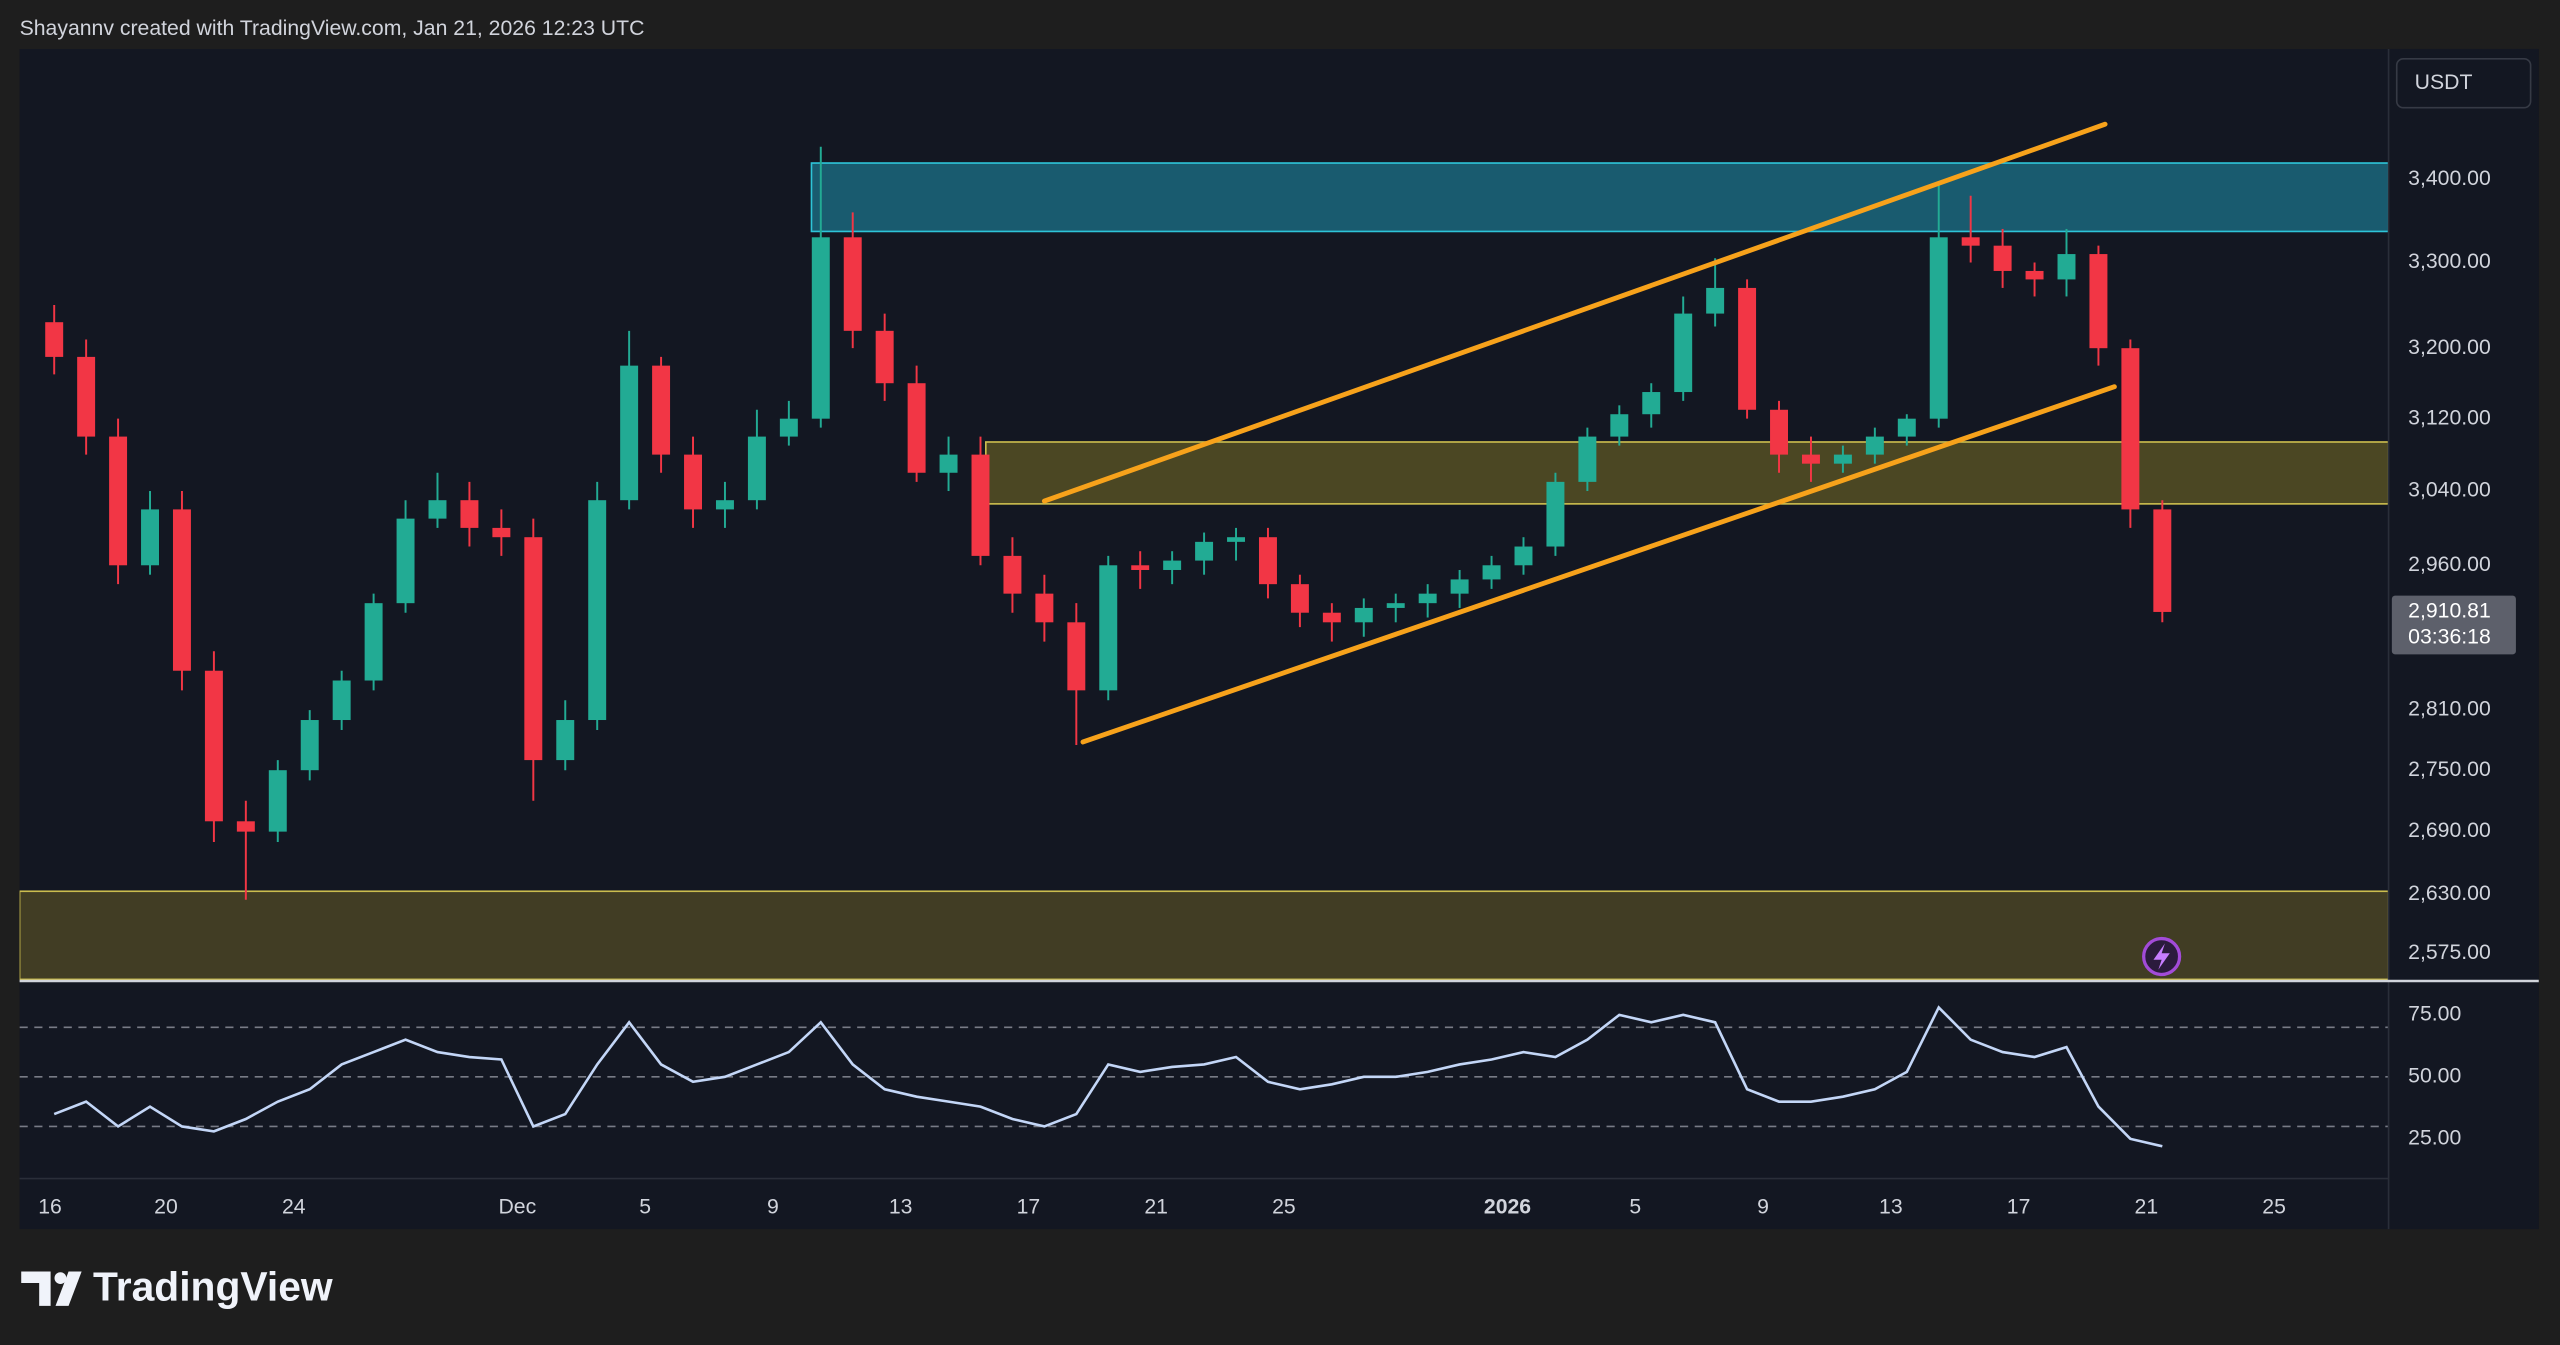 The image size is (2560, 1345). What do you see at coordinates (60, 1278) in the screenshot?
I see `logo-dot` at bounding box center [60, 1278].